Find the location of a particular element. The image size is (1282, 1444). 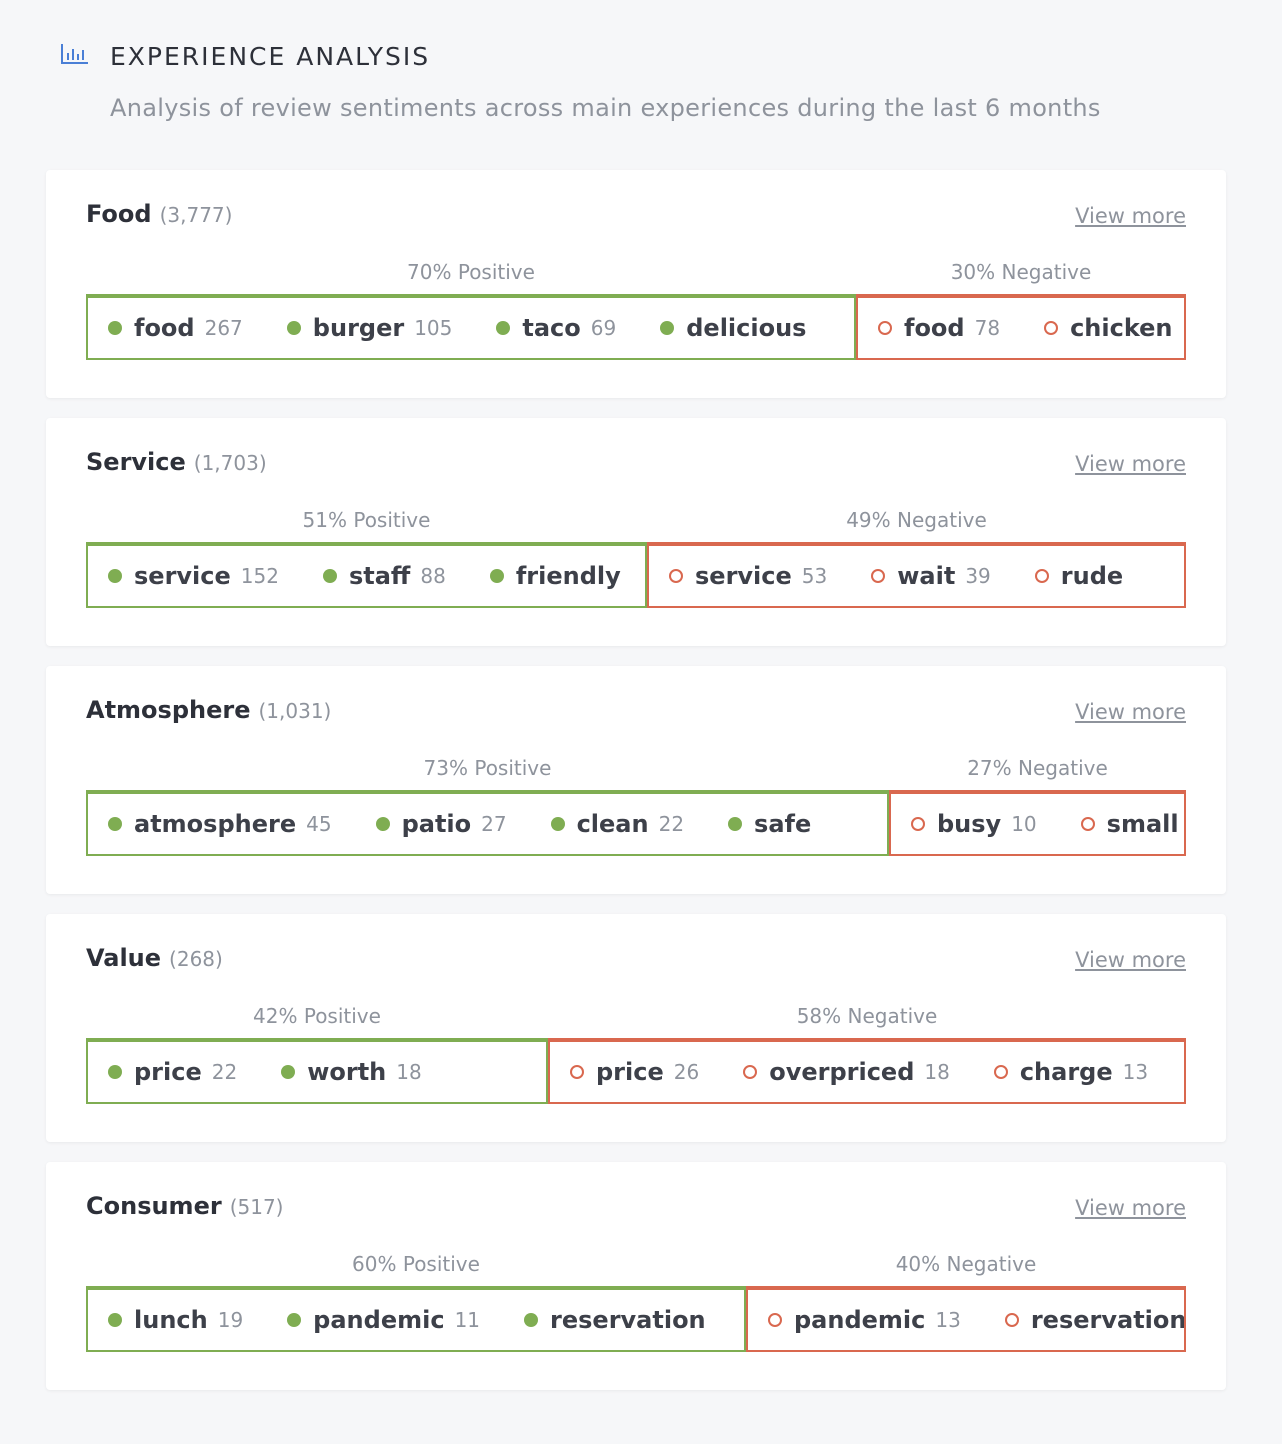

experience-title: Food is located at coordinates (119, 214).